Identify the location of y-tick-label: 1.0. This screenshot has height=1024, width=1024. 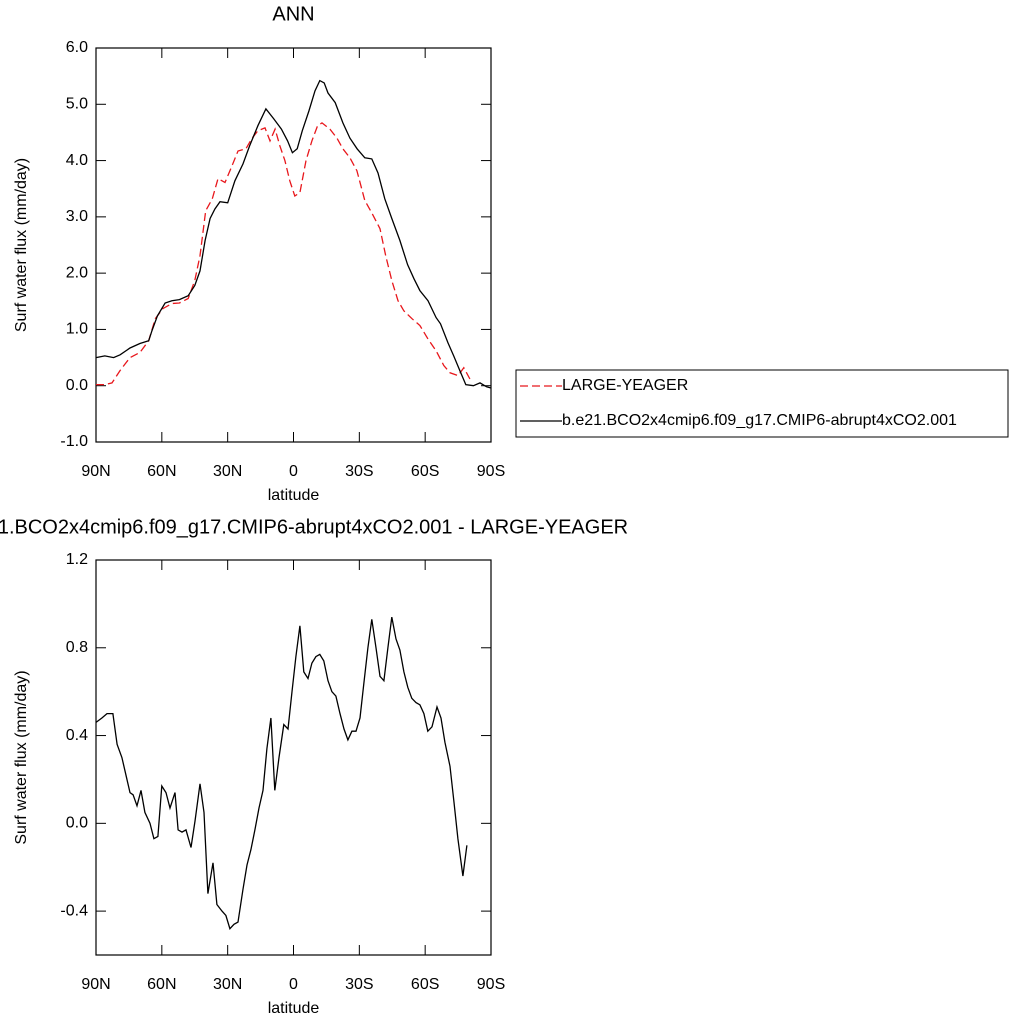
(77, 329).